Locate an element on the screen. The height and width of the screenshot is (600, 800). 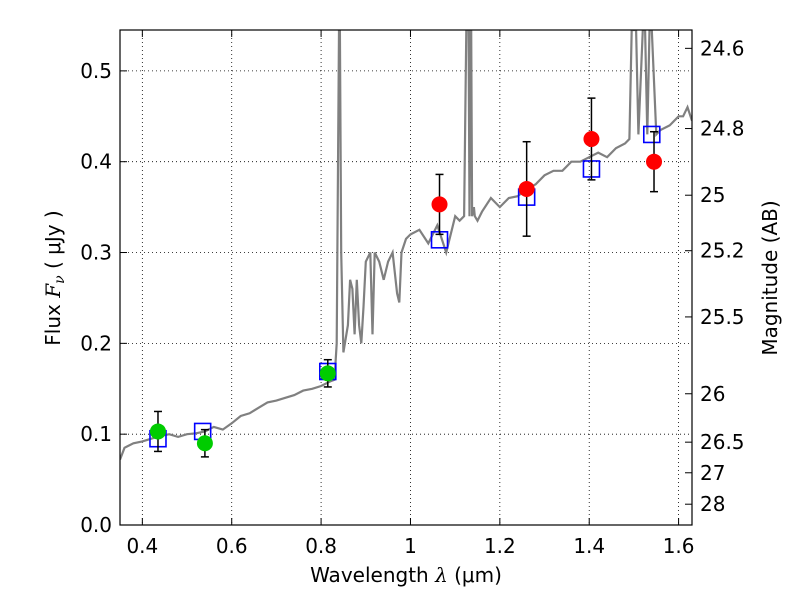
x-tick-label: 1.2 is located at coordinates (500, 546).